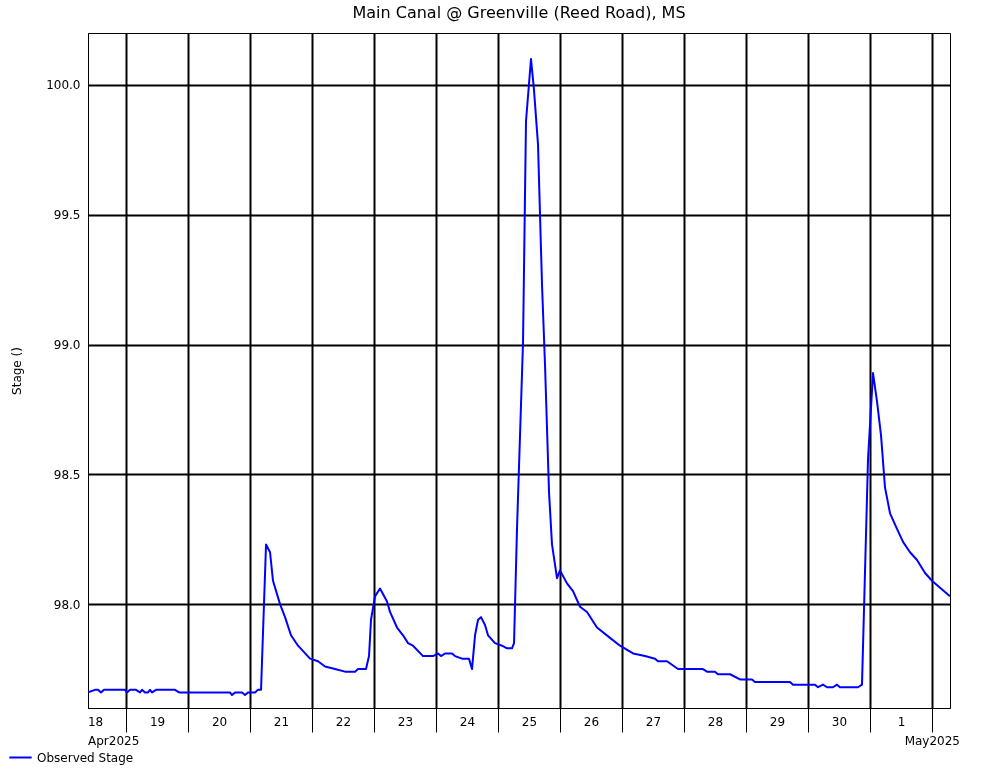 This screenshot has height=780, width=1001. I want to click on x-tick-label: 26, so click(591, 721).